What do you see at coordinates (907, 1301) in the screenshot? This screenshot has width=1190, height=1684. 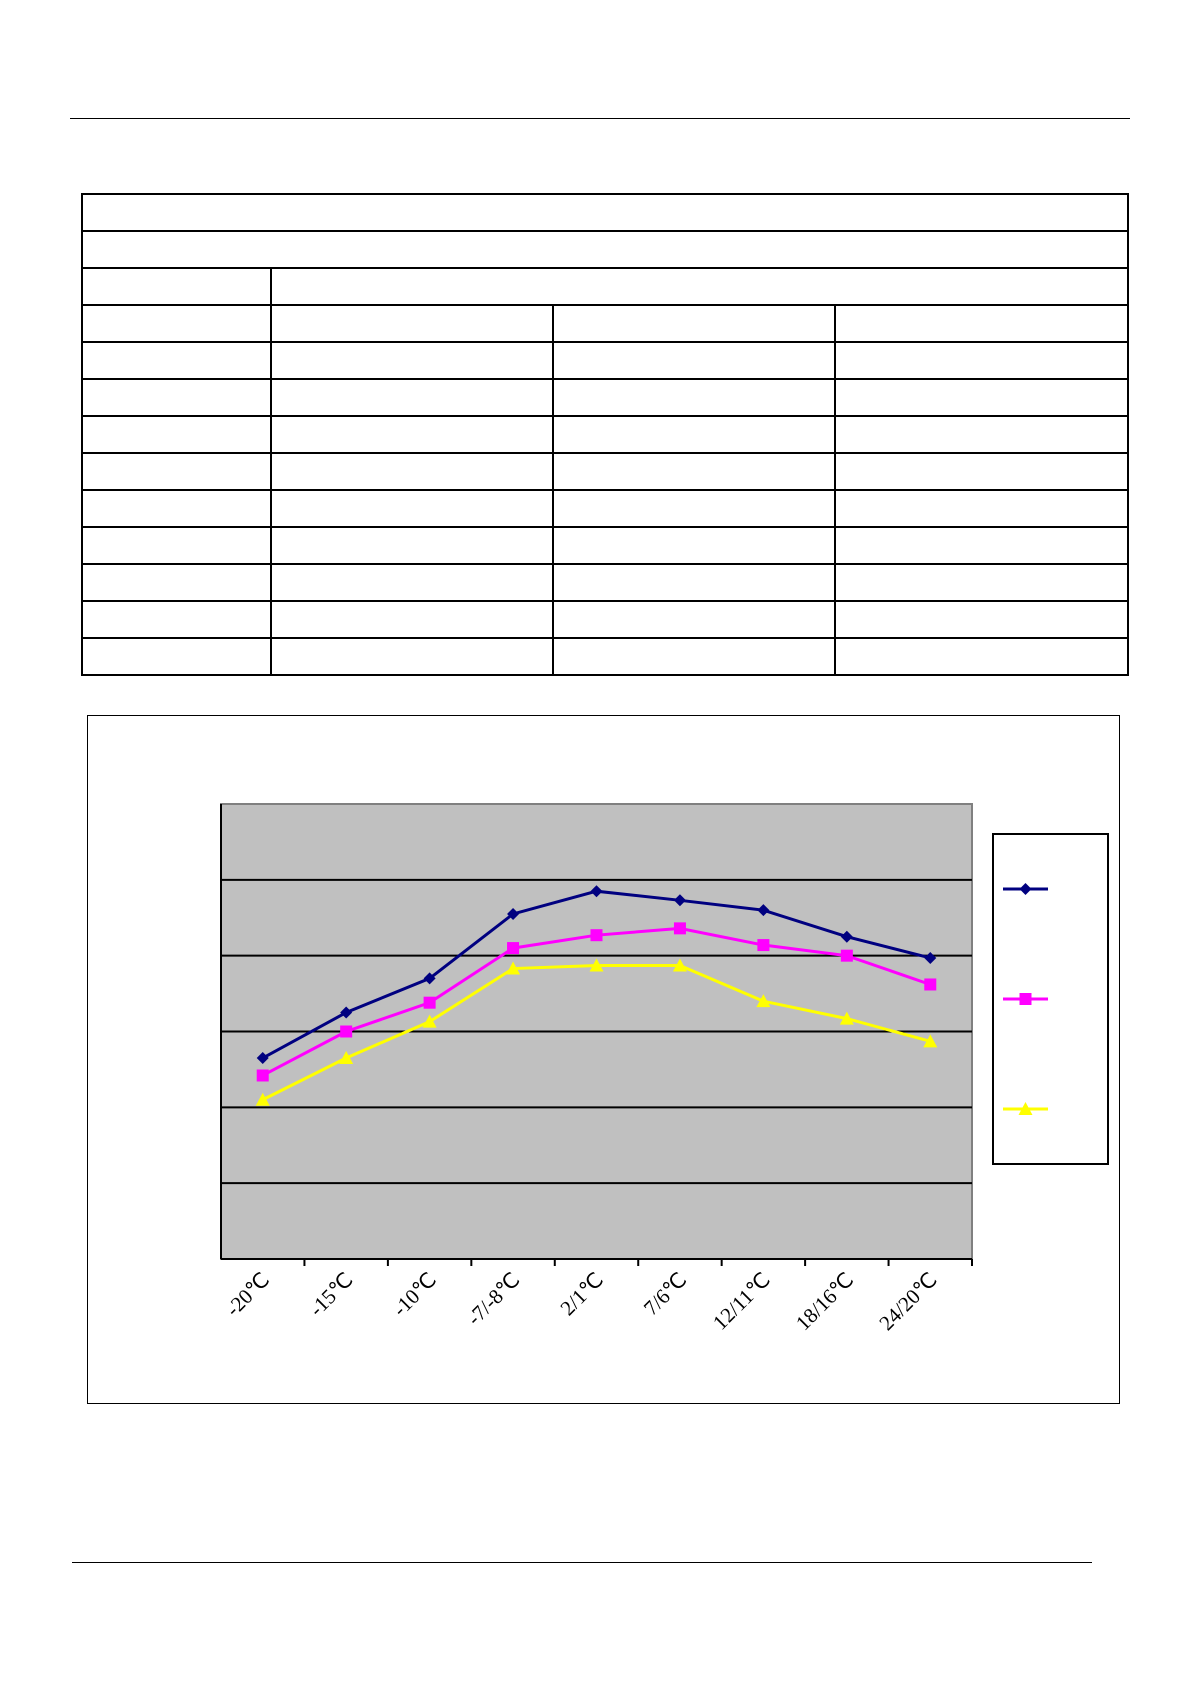 I see `x-tick-label: 24/20℃` at bounding box center [907, 1301].